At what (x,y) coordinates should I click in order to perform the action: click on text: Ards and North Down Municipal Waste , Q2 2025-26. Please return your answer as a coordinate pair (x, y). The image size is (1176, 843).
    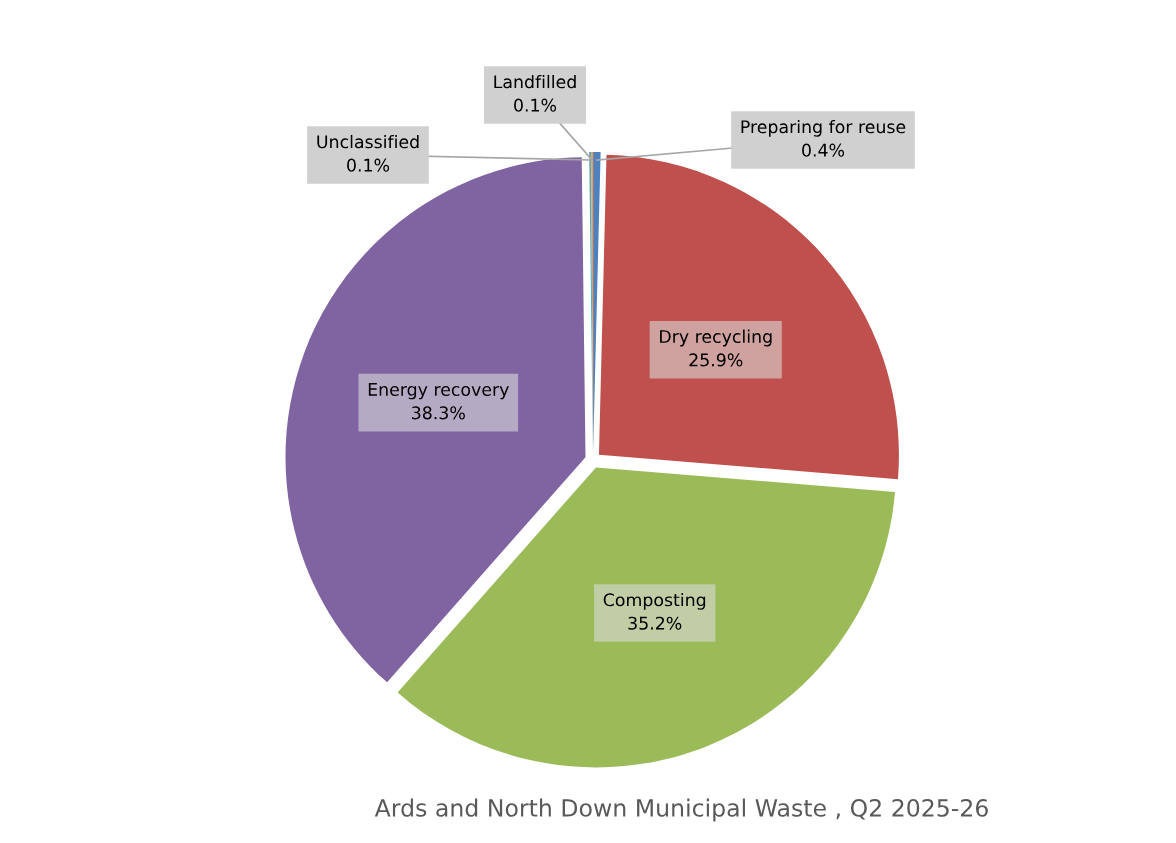
    Looking at the image, I should click on (681, 810).